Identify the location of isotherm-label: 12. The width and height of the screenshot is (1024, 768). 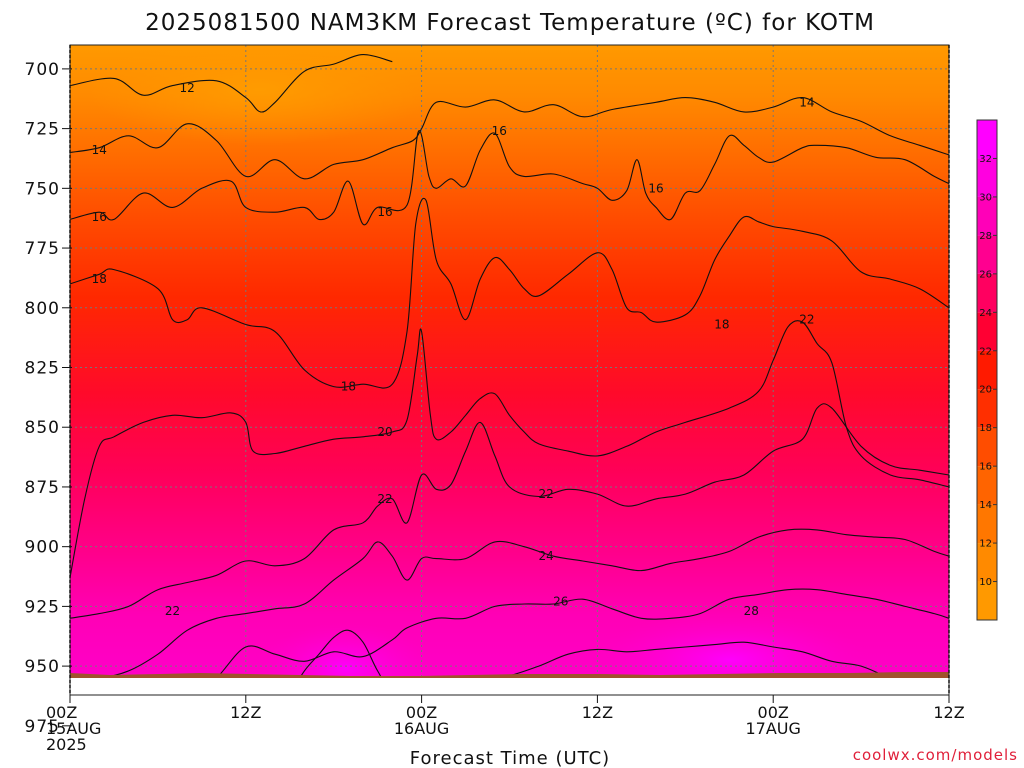
(187, 88).